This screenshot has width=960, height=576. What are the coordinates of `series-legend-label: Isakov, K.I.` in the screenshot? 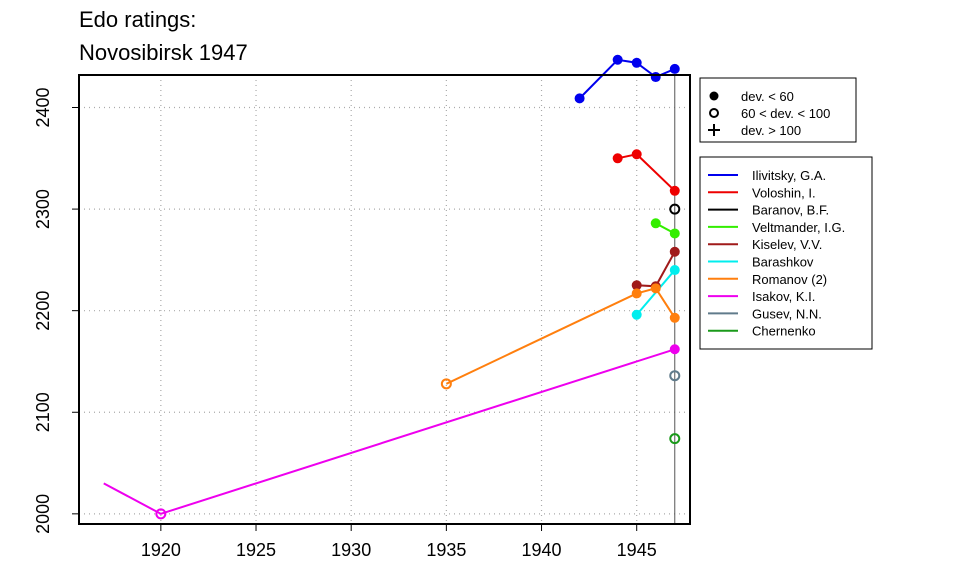 It's located at (783, 296).